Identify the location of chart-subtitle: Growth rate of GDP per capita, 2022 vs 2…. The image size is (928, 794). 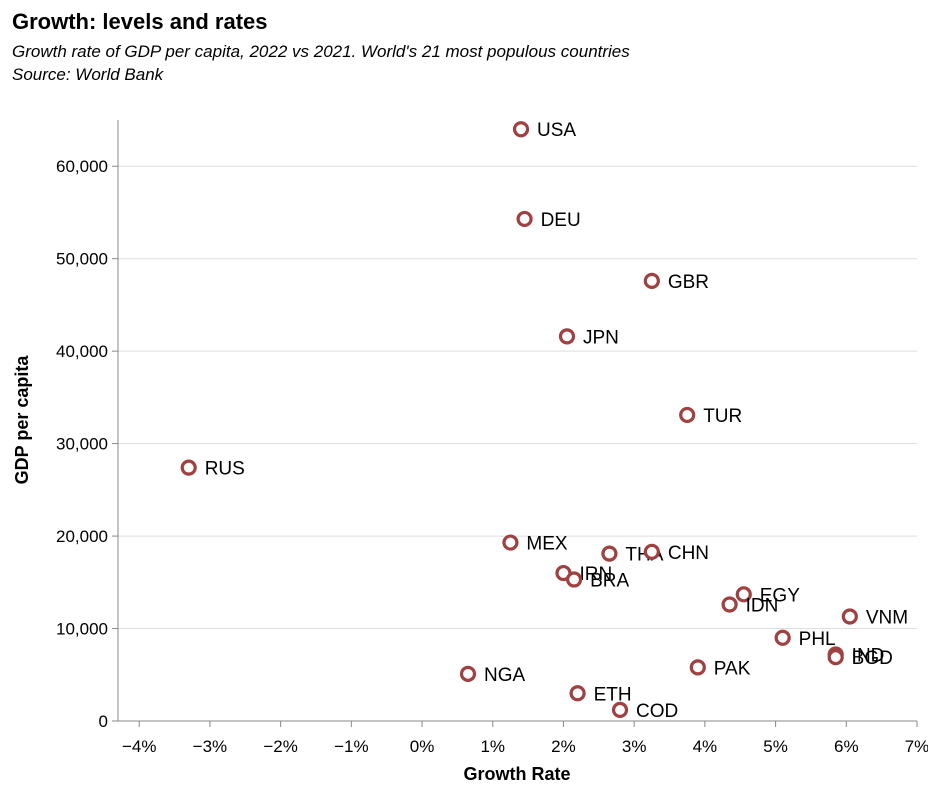
(321, 51).